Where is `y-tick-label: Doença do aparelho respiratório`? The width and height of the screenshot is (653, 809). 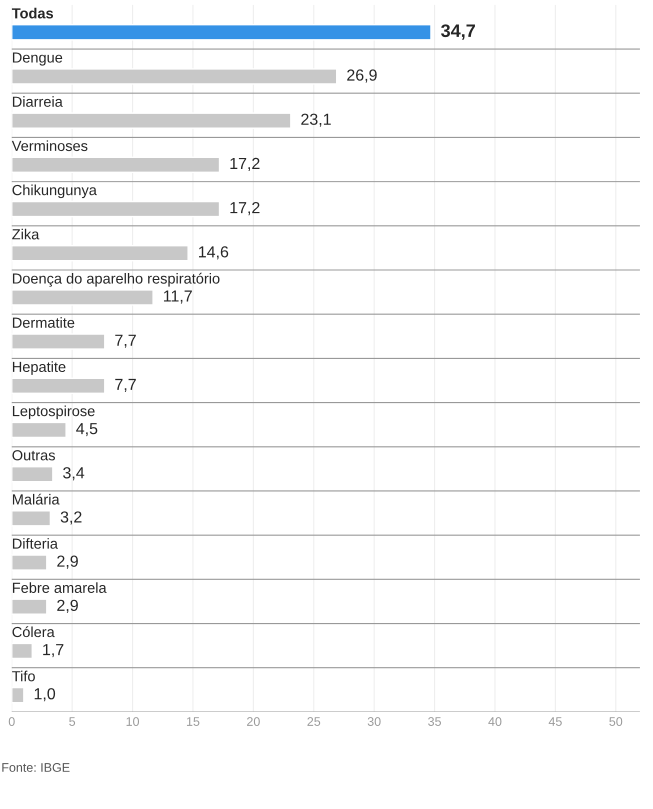
y-tick-label: Doença do aparelho respiratório is located at coordinates (116, 279).